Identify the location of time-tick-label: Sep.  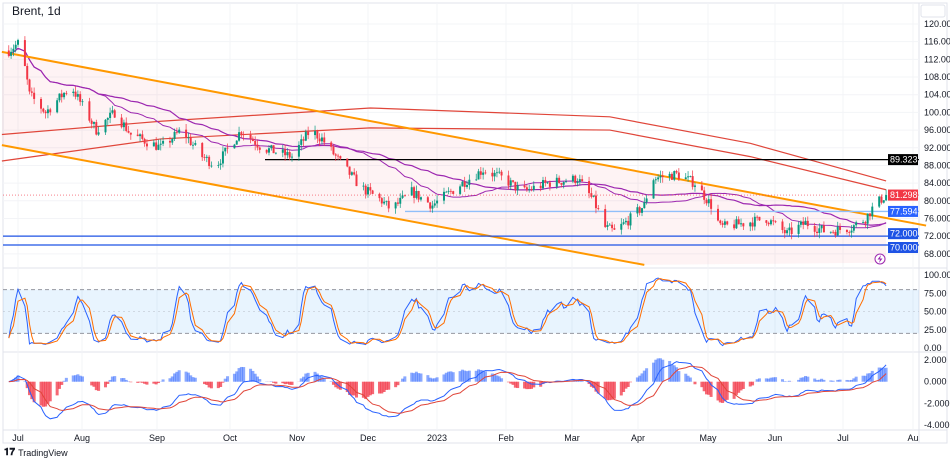
(157, 438).